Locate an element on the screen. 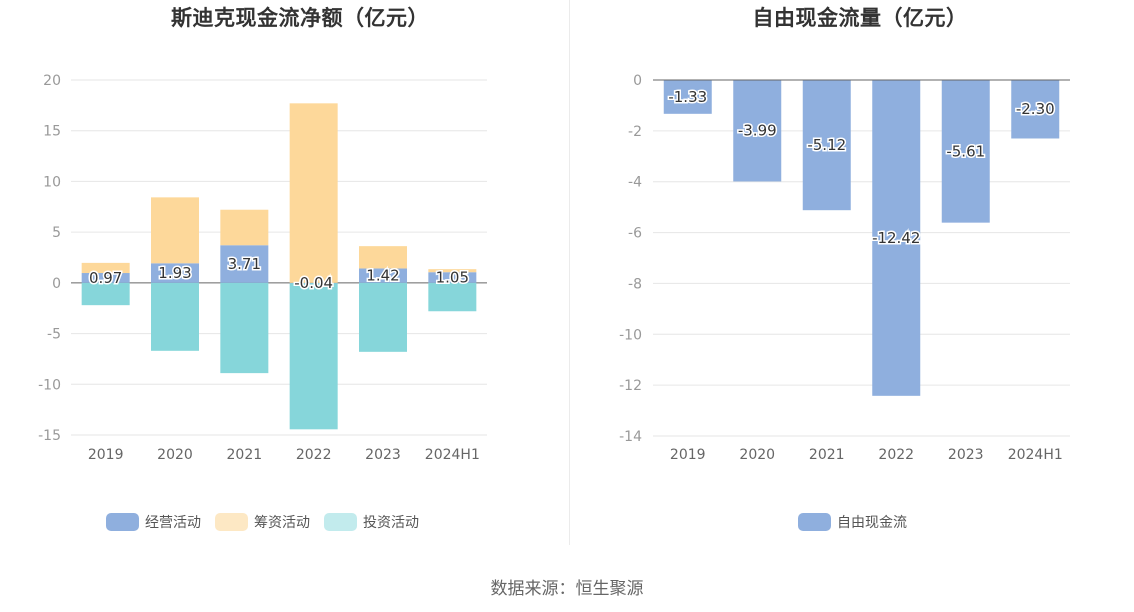 Image resolution: width=1134 pixels, height=612 pixels. chart2-y-tick-label: -6 is located at coordinates (635, 234).